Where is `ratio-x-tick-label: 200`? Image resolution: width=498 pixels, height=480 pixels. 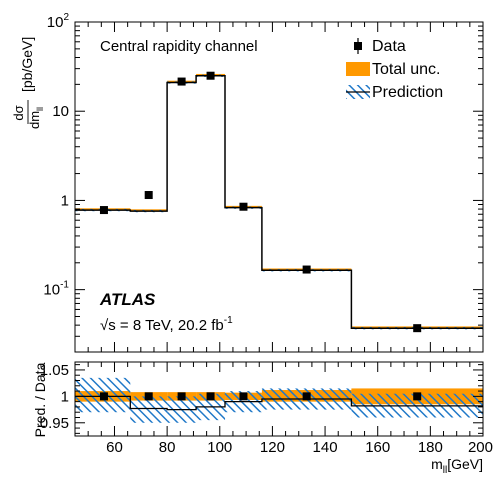 ratio-x-tick-label: 200 is located at coordinates (480, 447).